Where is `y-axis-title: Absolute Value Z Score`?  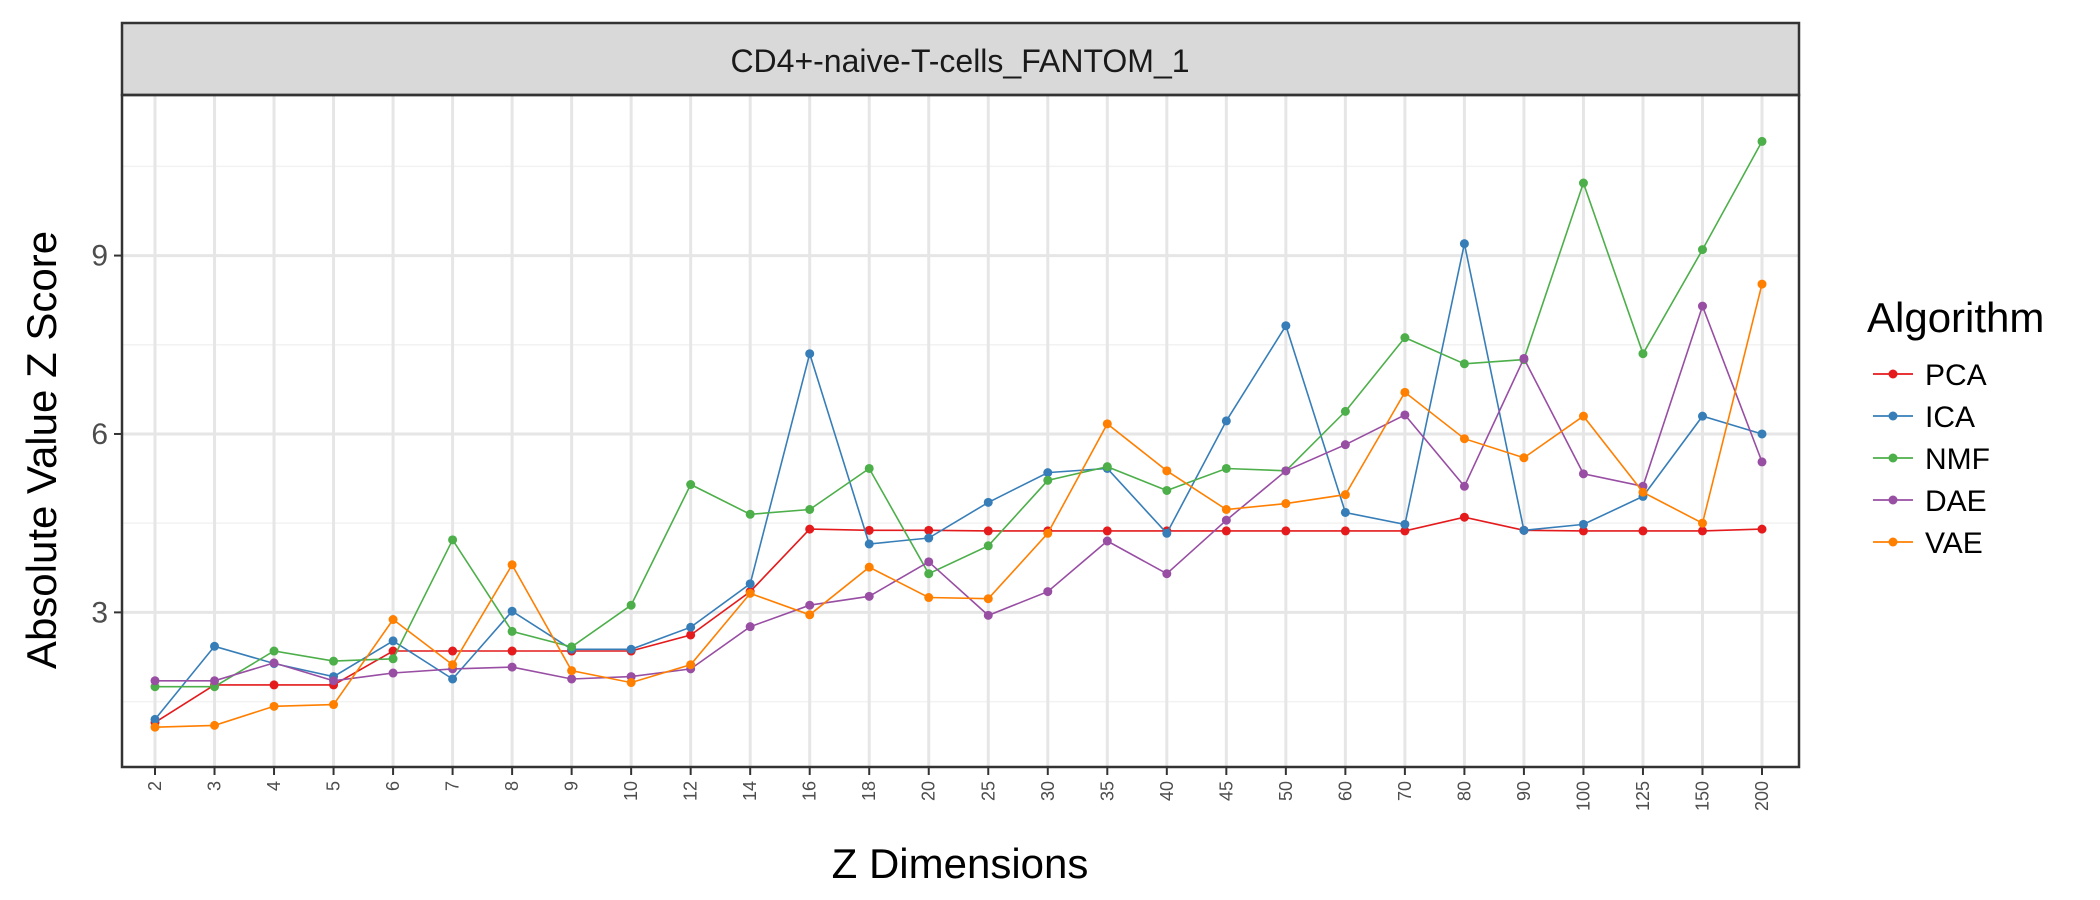 y-axis-title: Absolute Value Z Score is located at coordinates (41, 450).